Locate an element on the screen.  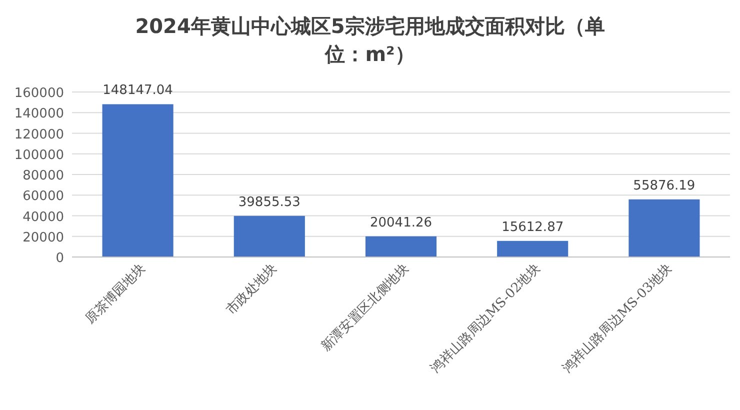
y-tick-label: 100000 is located at coordinates (39, 155).